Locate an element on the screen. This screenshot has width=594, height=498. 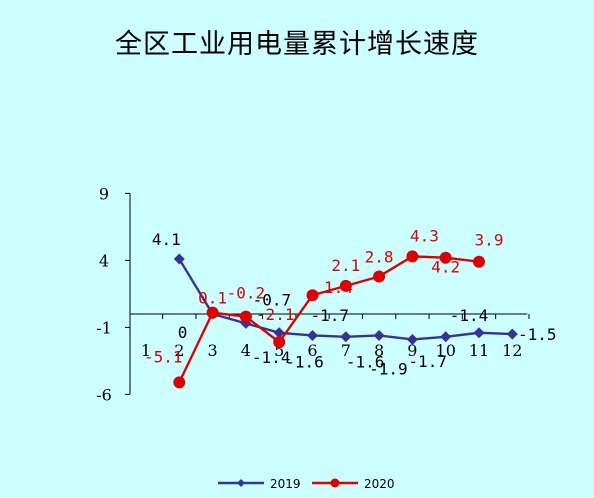
data-label-2019-11: -1.4 is located at coordinates (469, 315).